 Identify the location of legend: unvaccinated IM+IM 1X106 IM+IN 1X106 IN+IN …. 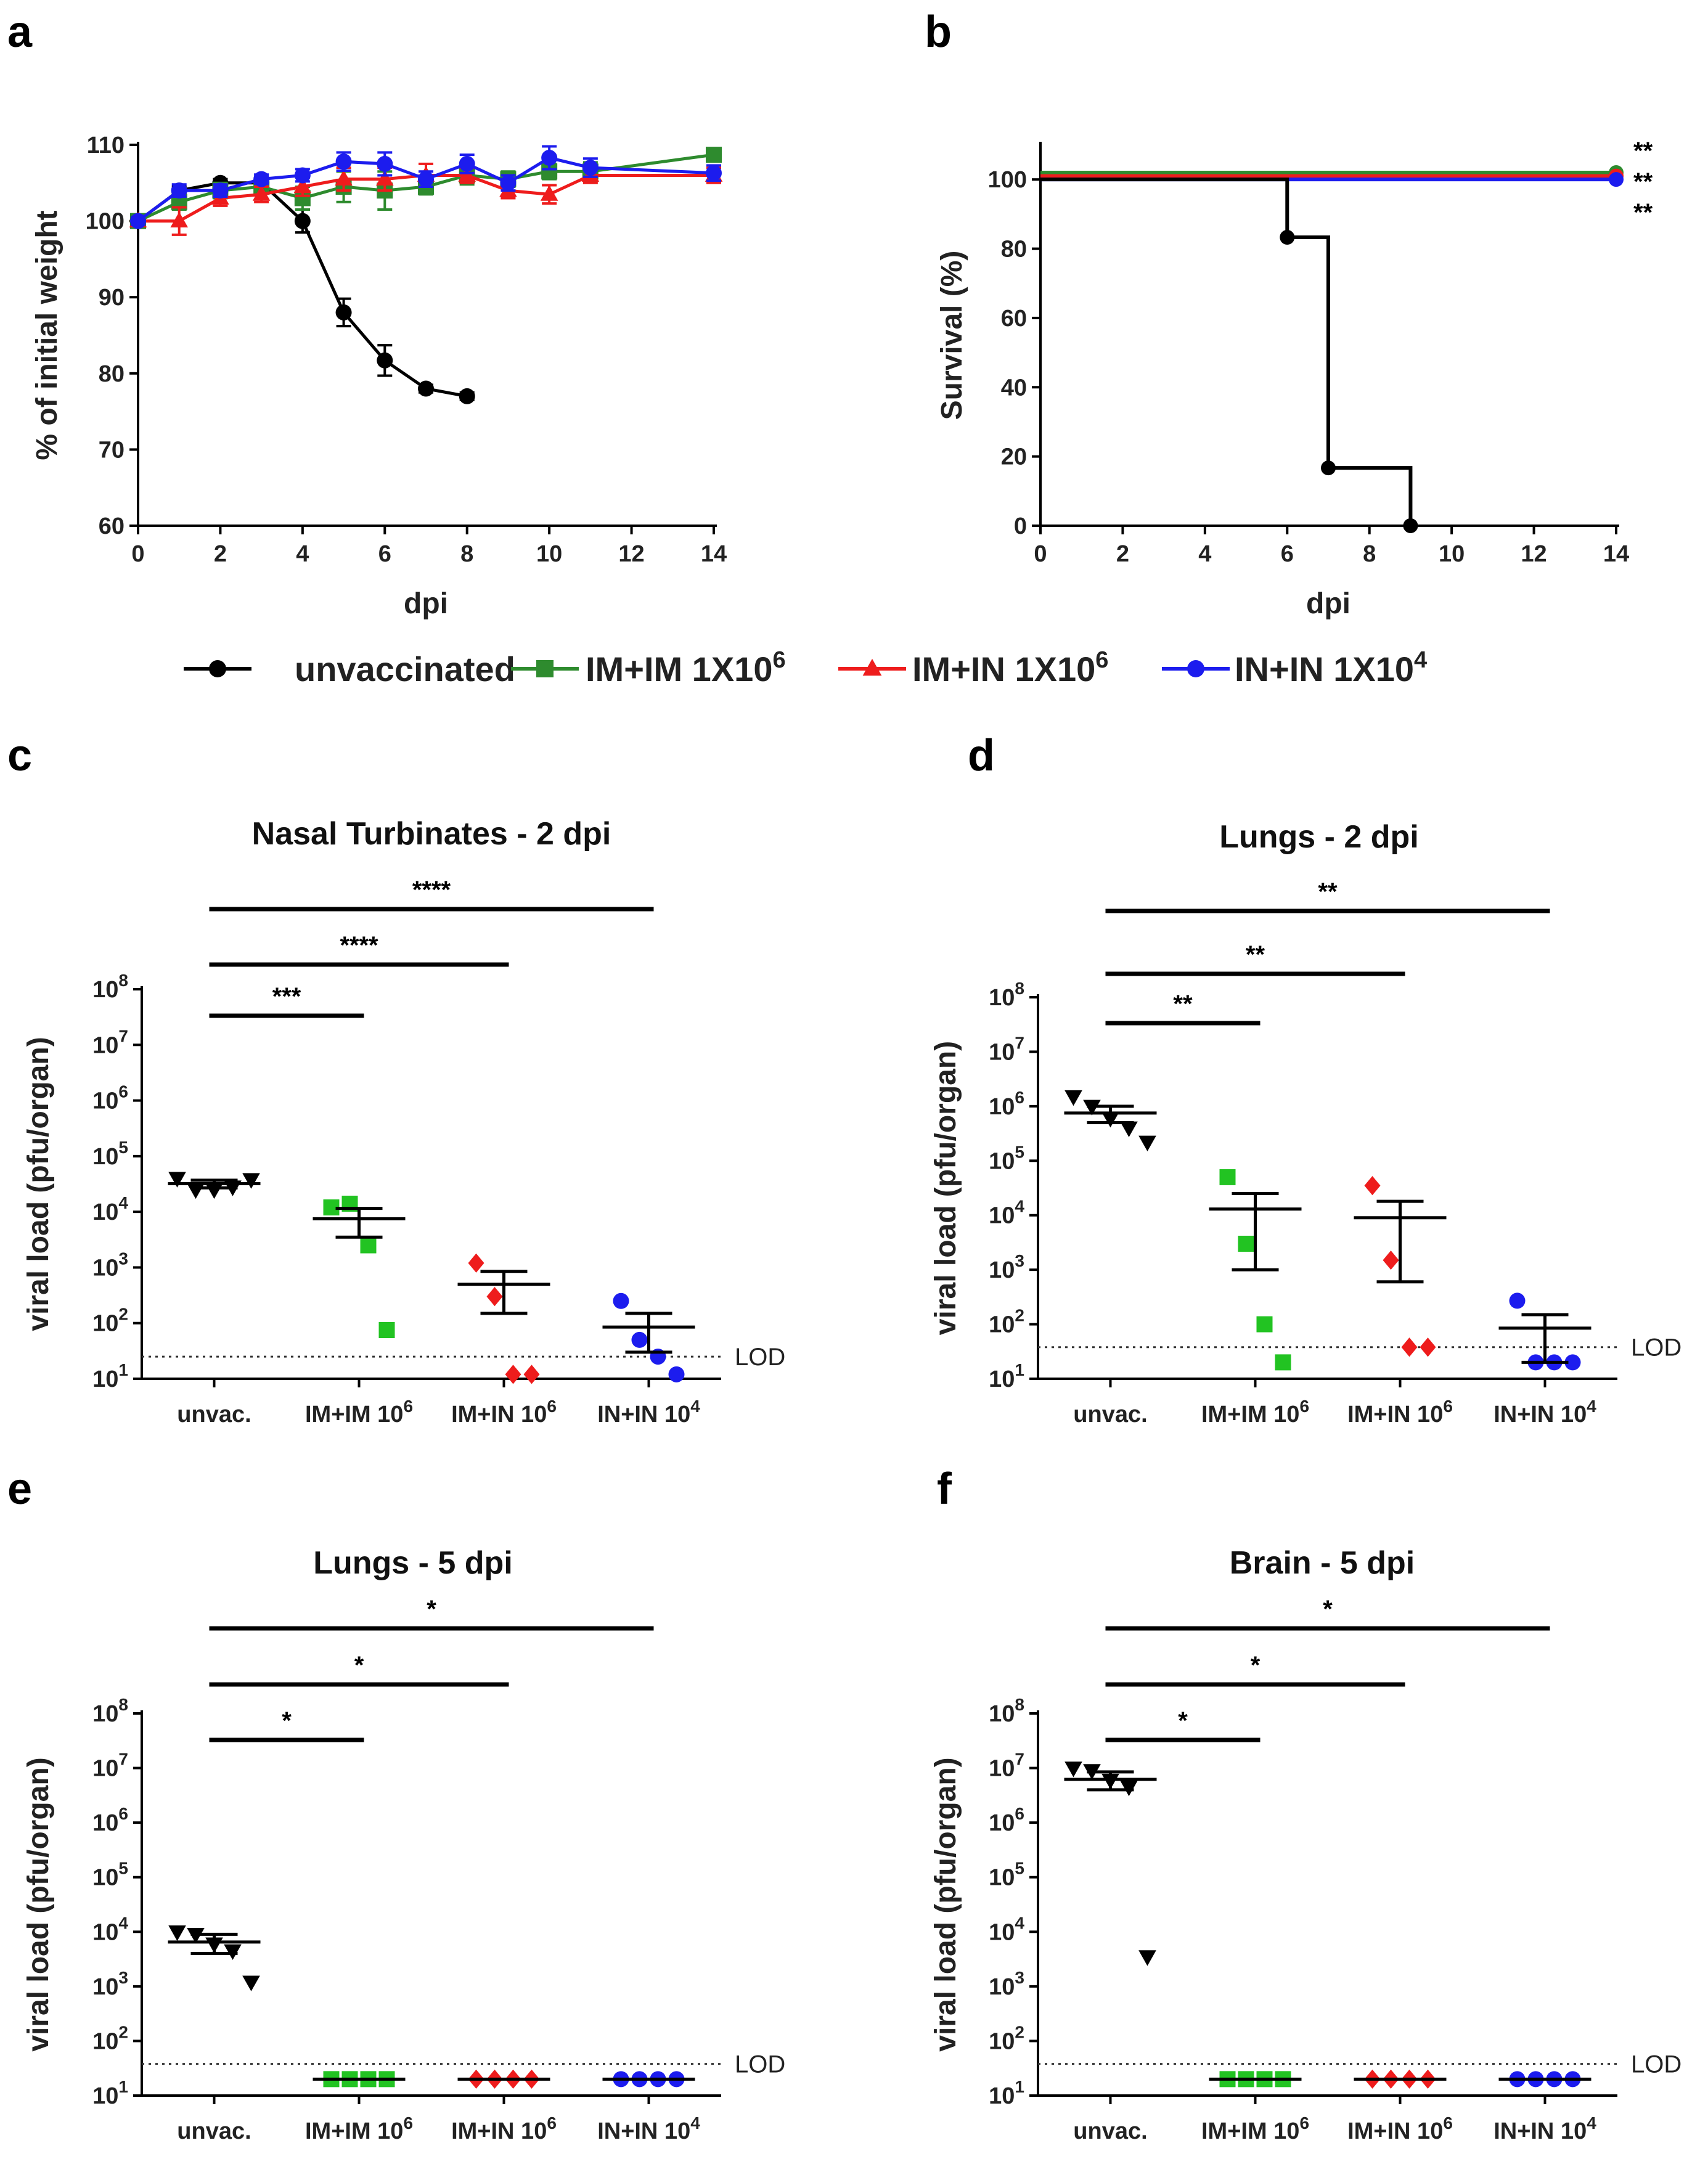
(805, 667).